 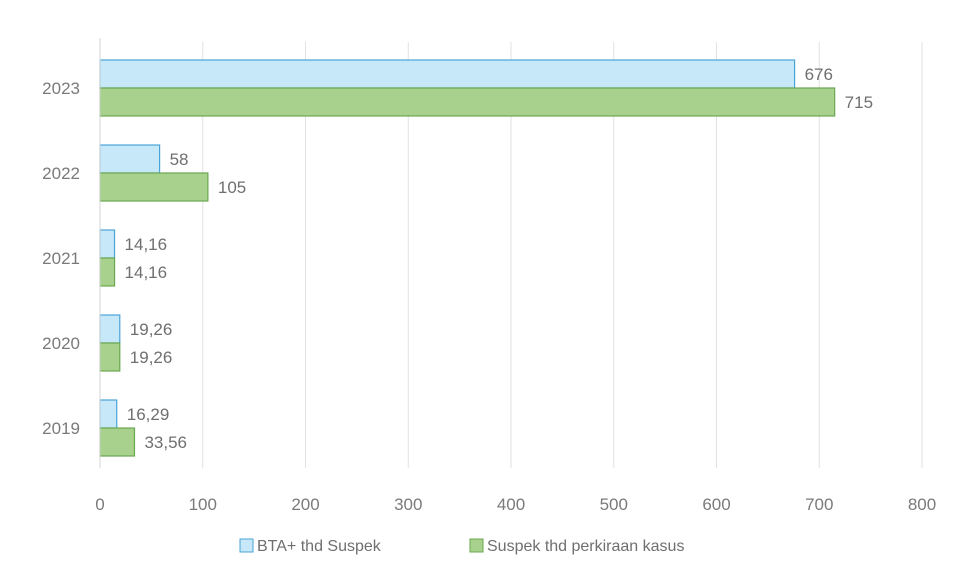 What do you see at coordinates (179, 159) in the screenshot?
I see `data-label-bta-2022: 58` at bounding box center [179, 159].